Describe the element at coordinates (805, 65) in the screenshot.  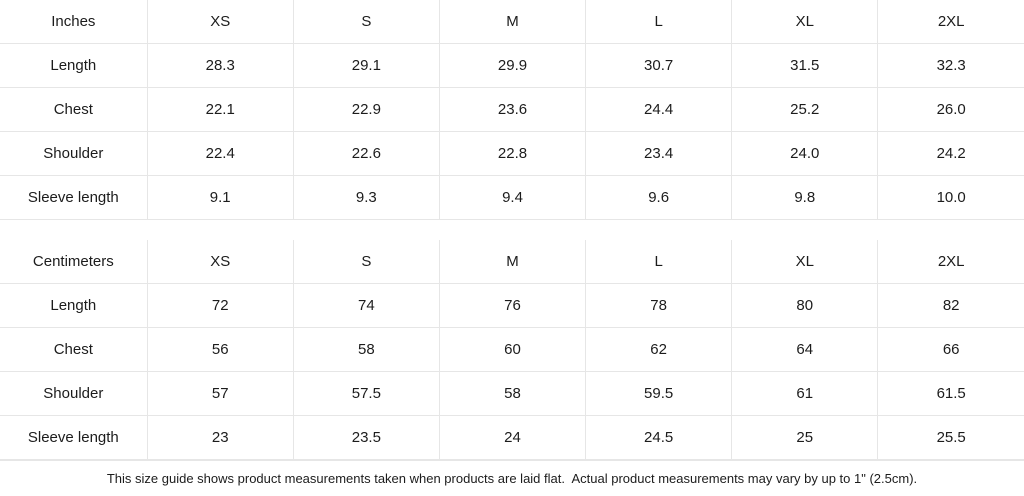
I see `cell-length-xl: 31.5` at that location.